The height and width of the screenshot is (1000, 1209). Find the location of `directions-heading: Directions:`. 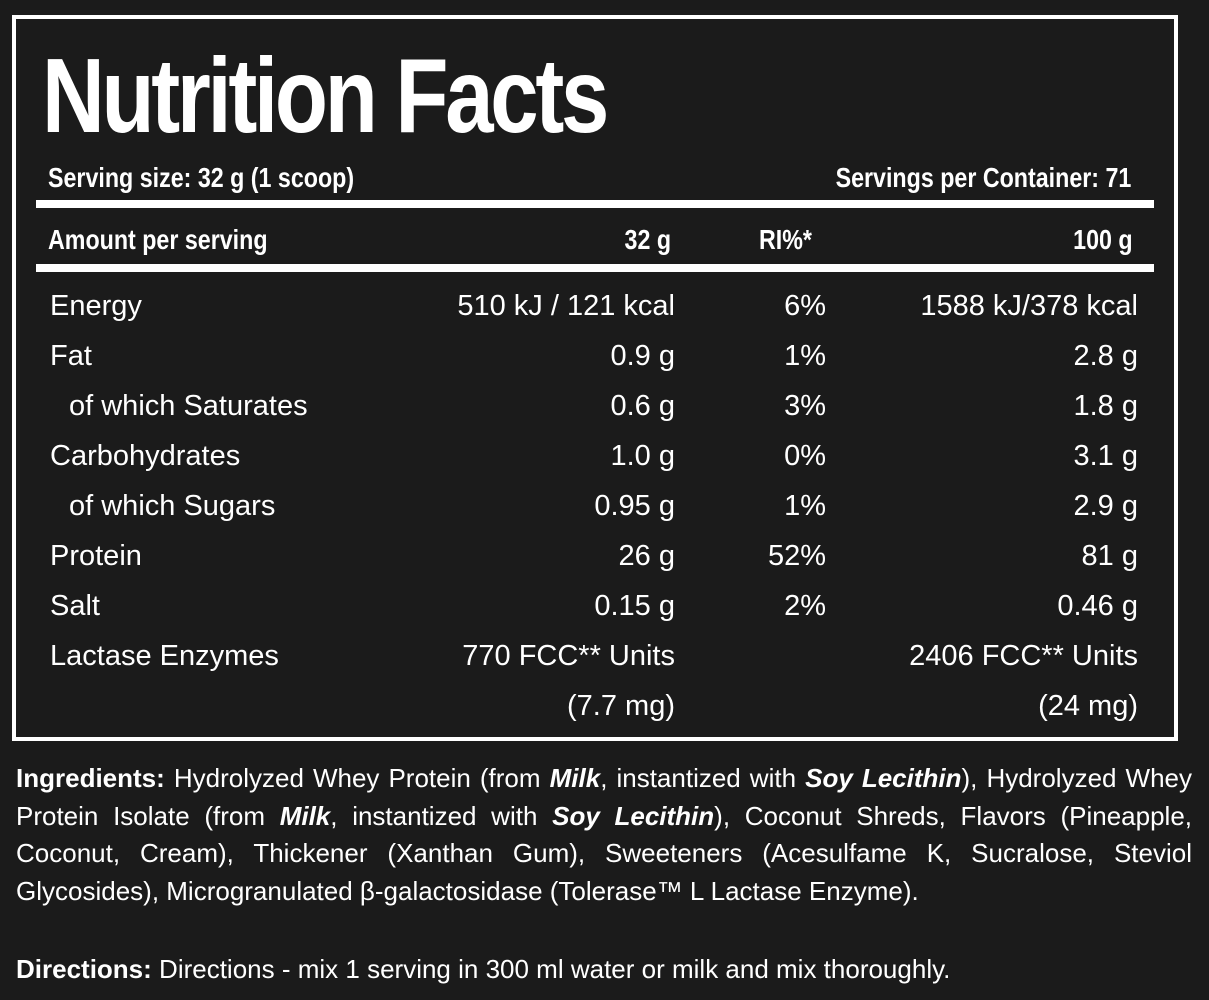

directions-heading: Directions: is located at coordinates (84, 969).